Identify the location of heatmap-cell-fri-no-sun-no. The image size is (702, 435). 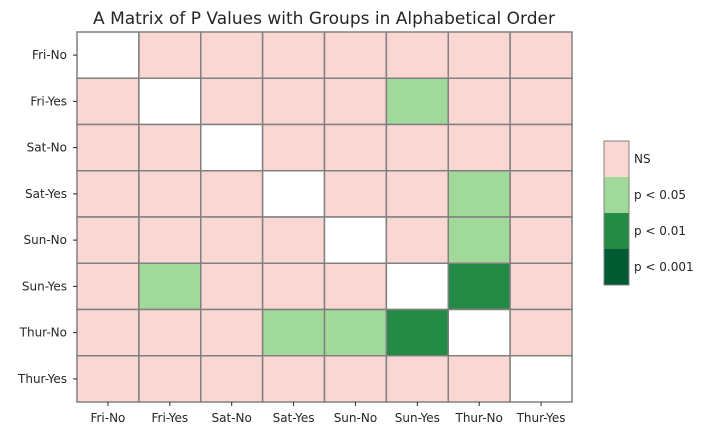
(355, 55).